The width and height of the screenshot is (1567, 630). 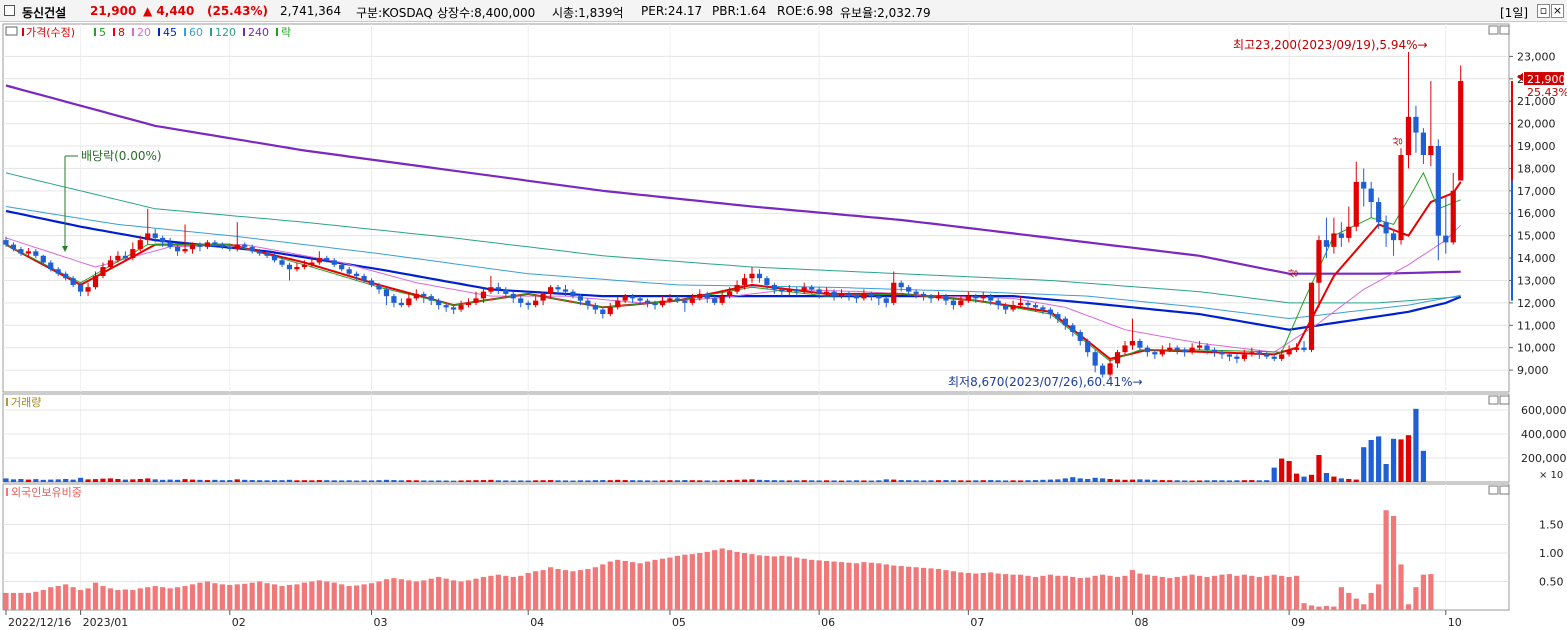 I want to click on current-price-label: 21,900, so click(x=1546, y=79).